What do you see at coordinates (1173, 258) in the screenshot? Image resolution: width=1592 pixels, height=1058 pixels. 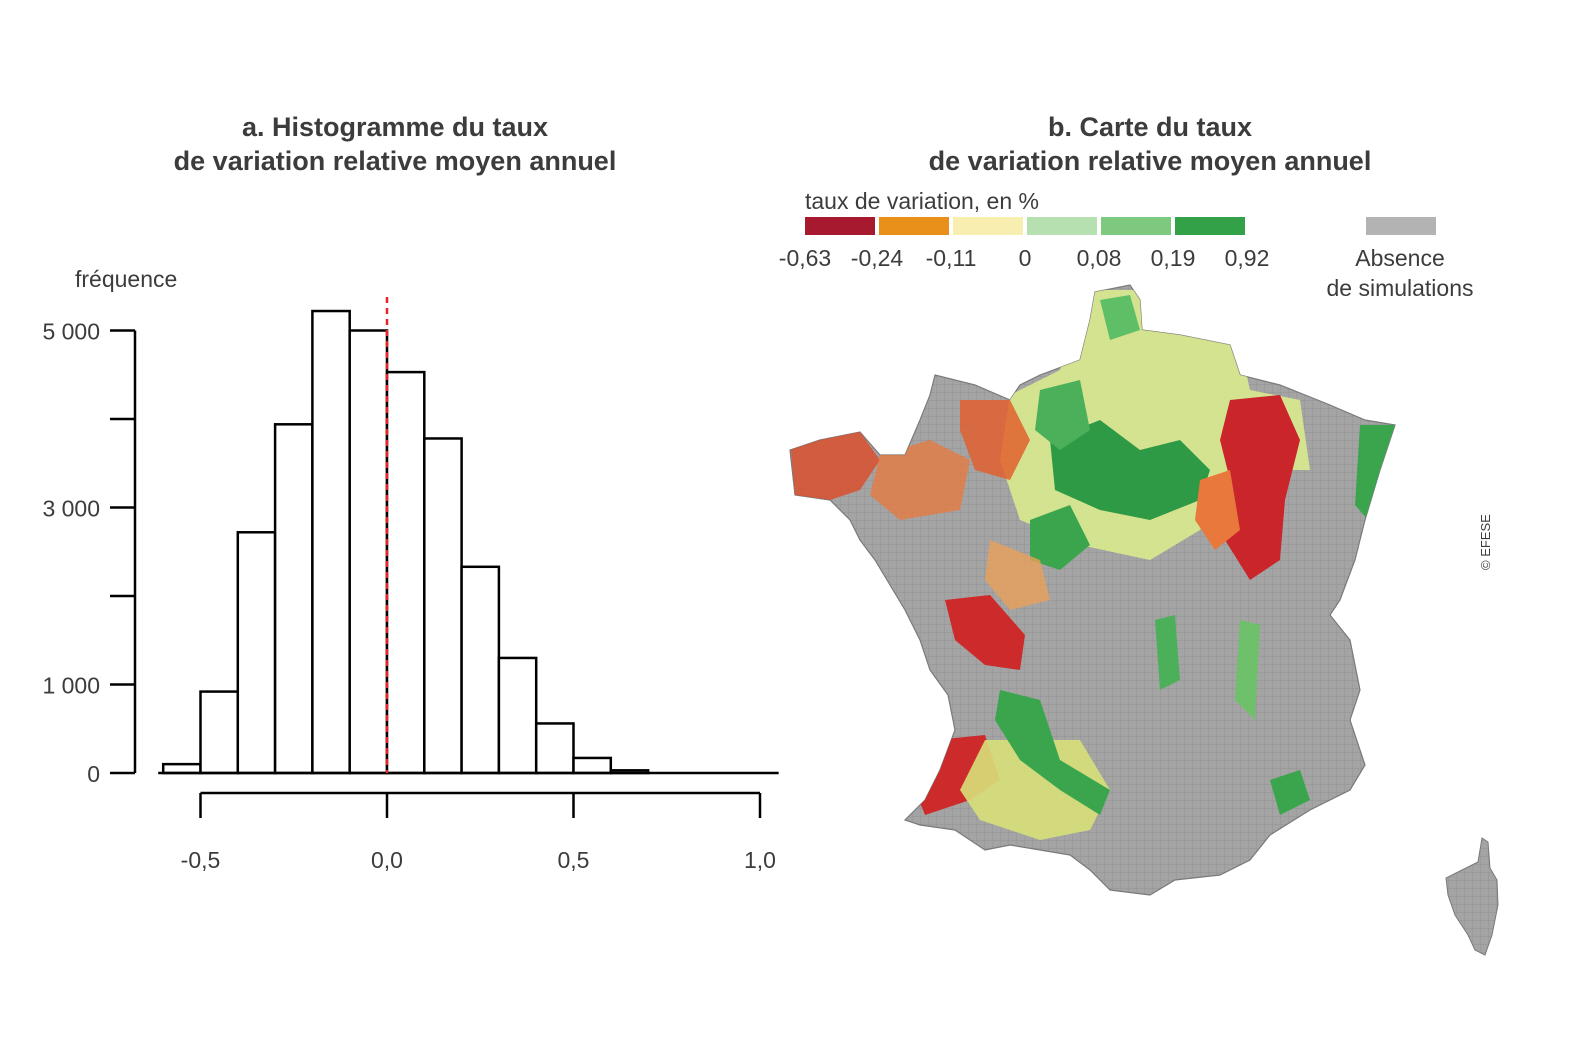 I see `legend-break-label: 0,19` at bounding box center [1173, 258].